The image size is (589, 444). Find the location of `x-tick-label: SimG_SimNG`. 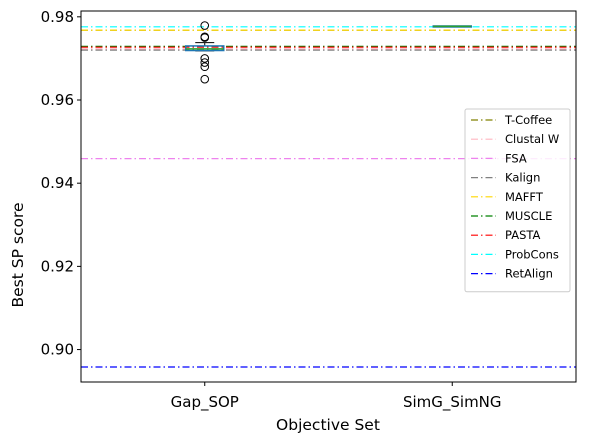

x-tick-label: SimG_SimNG is located at coordinates (452, 402).